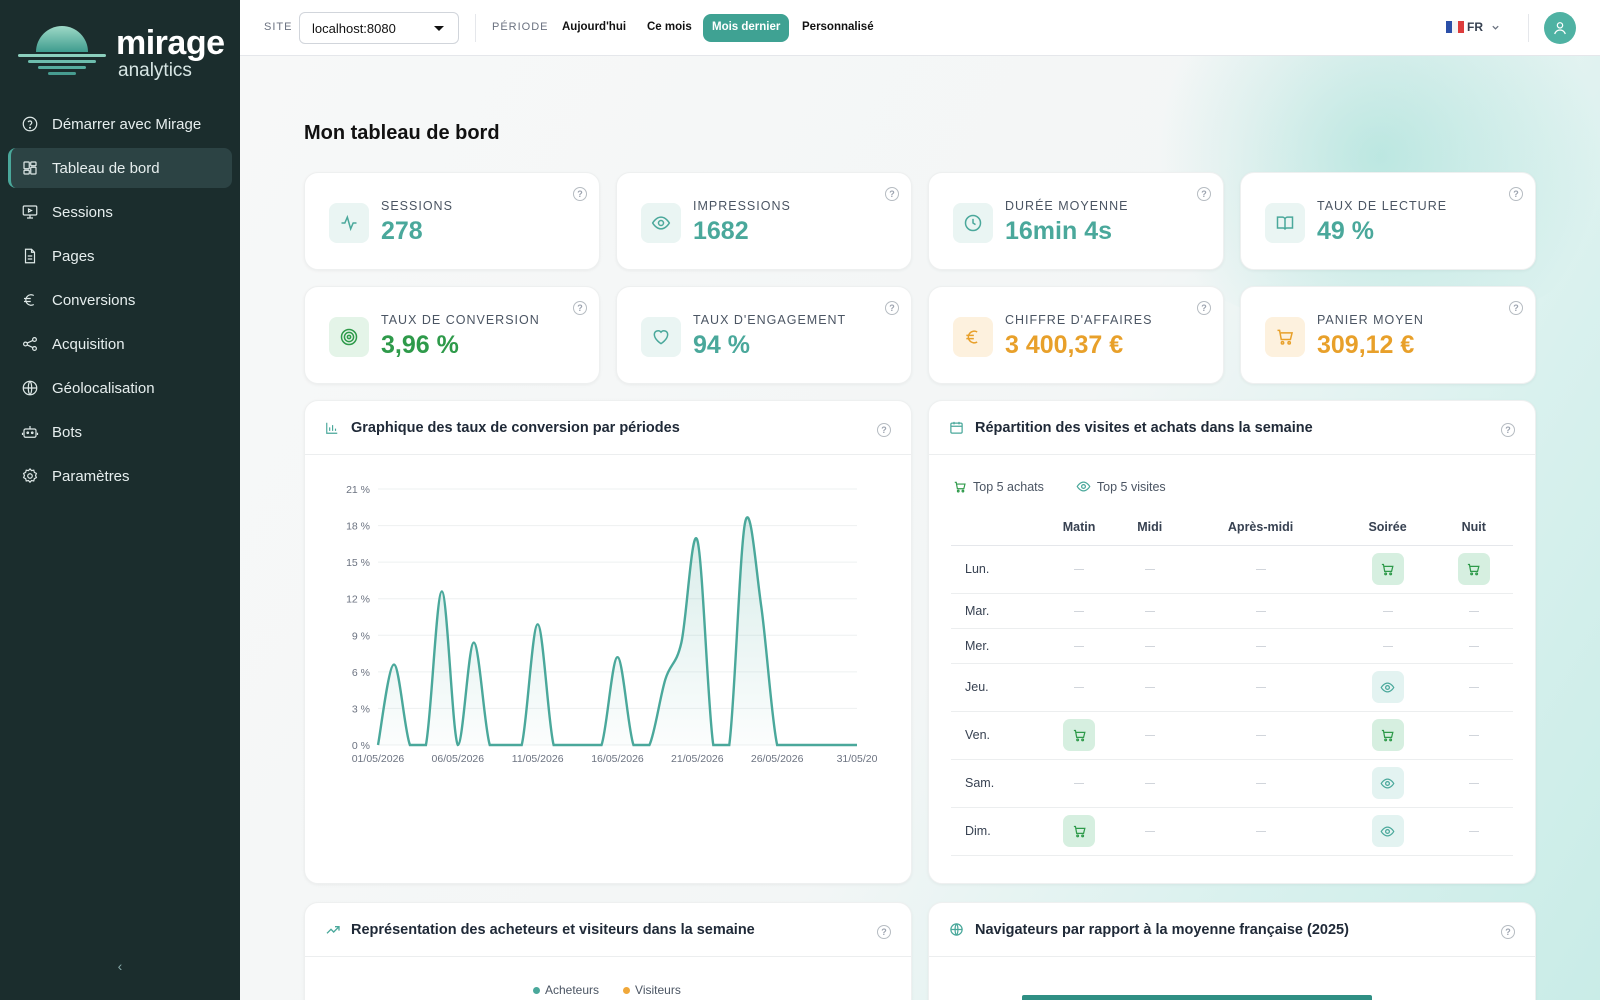 The width and height of the screenshot is (1600, 1000). I want to click on week-table-body: Lun. Mar. Mer. Jeu. Ven. Sam. Dim., so click(1232, 700).